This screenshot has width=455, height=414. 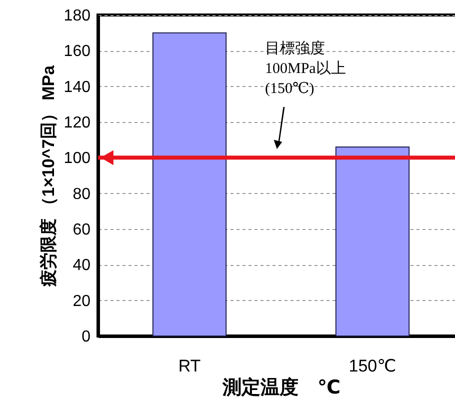 What do you see at coordinates (81, 194) in the screenshot?
I see `y-tick-label: 80` at bounding box center [81, 194].